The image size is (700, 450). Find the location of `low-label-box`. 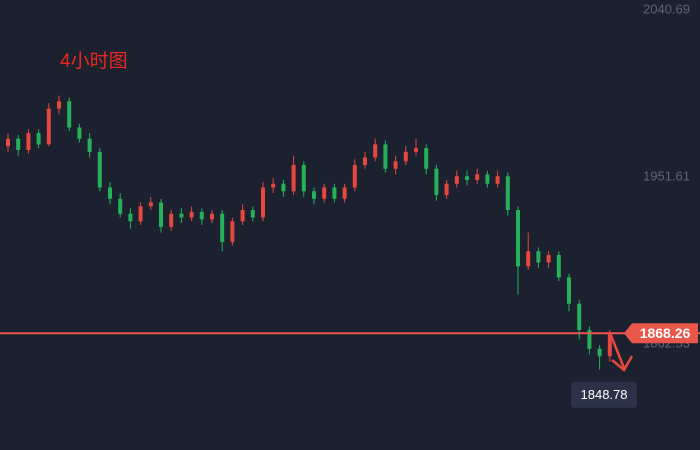

low-label-box is located at coordinates (604, 394).